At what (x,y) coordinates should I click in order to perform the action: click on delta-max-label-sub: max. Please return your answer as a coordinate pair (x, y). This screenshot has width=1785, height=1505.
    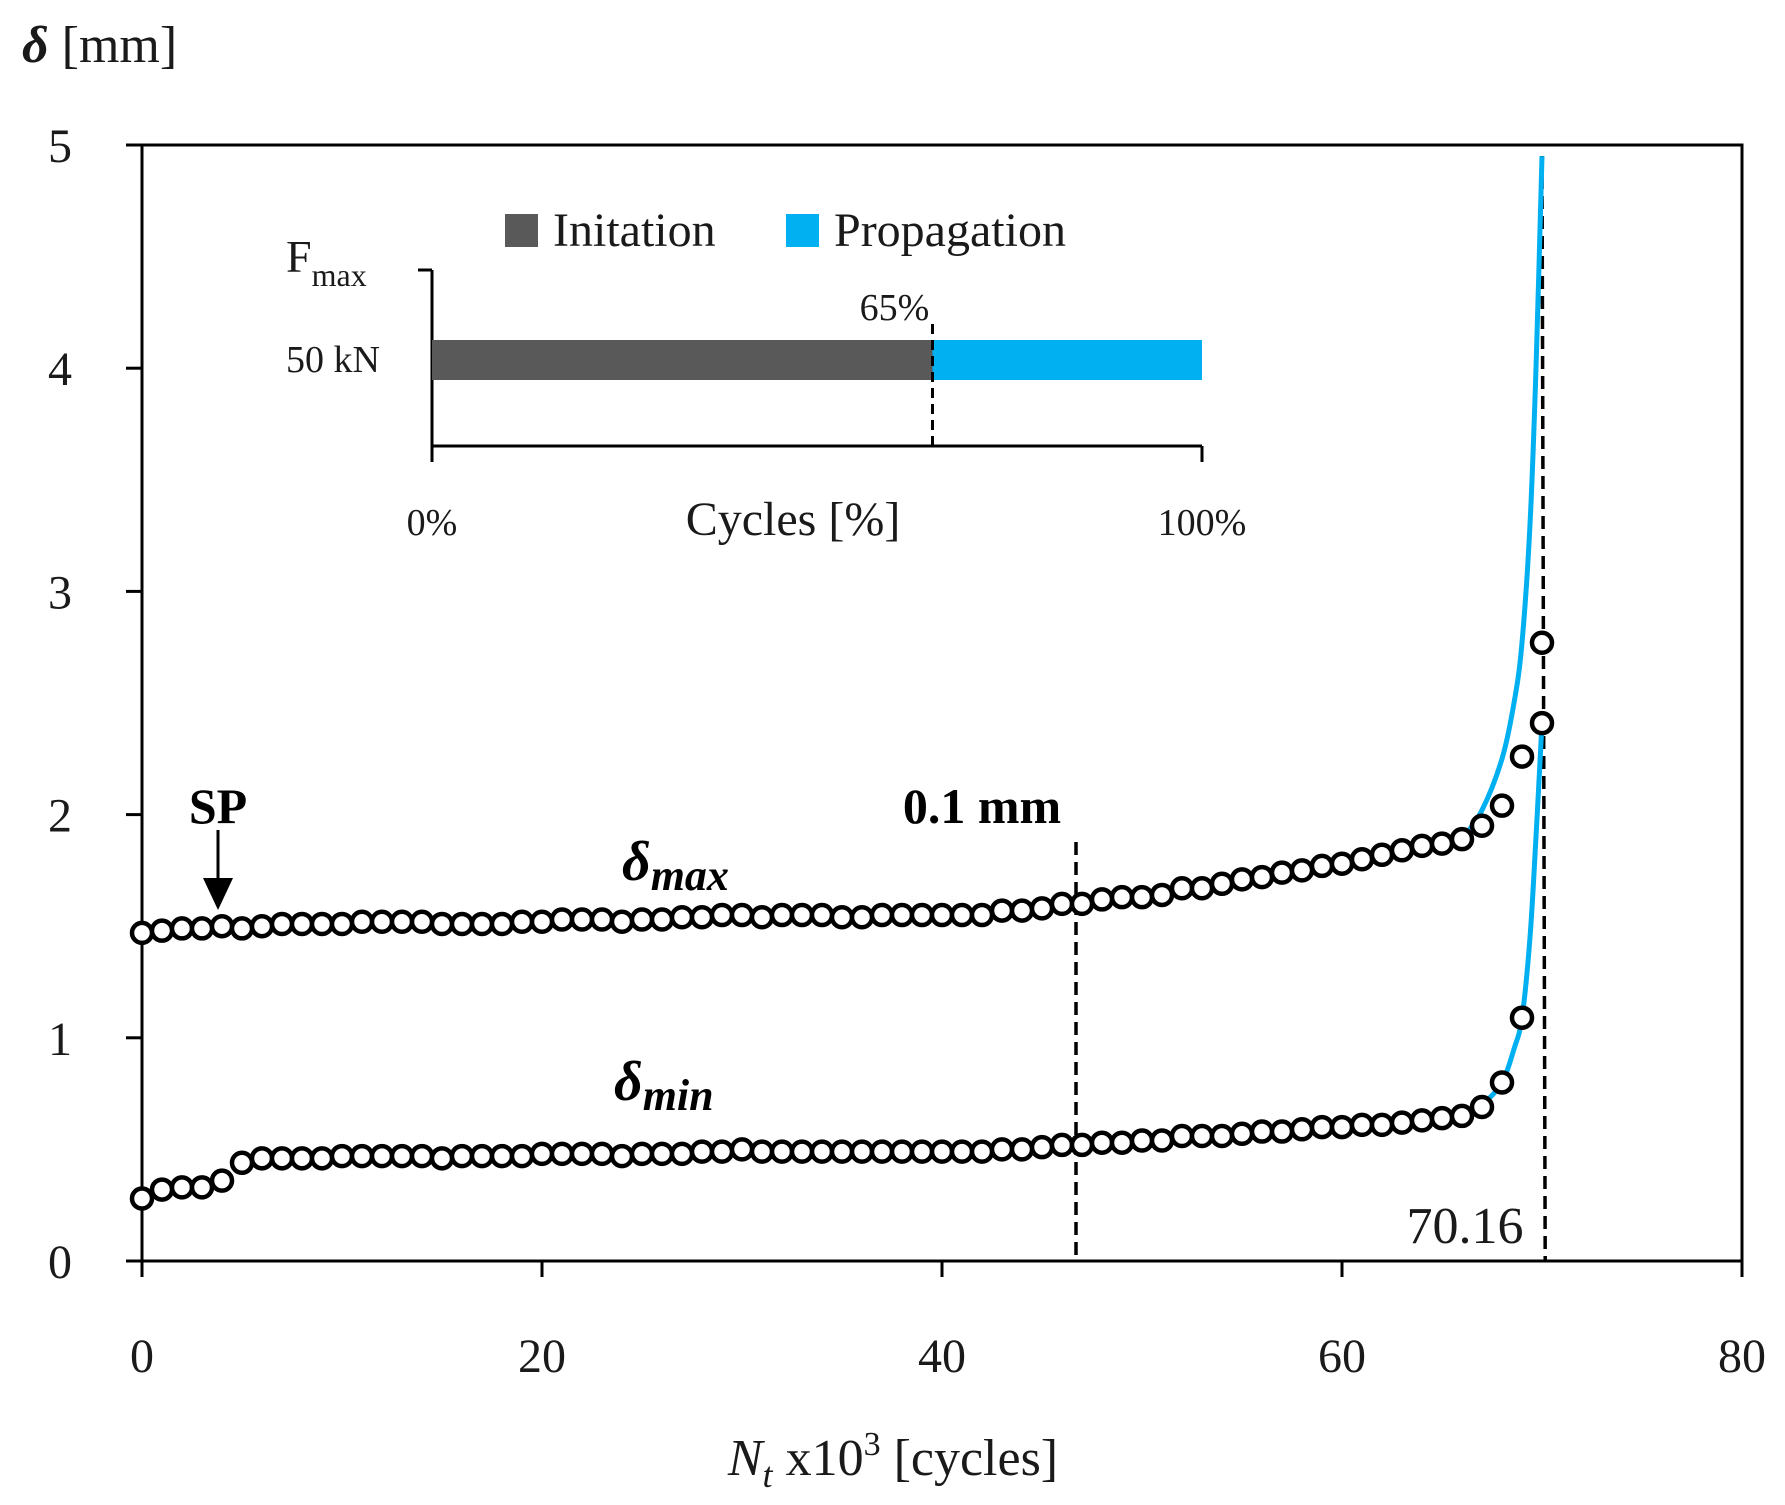
    Looking at the image, I should click on (690, 875).